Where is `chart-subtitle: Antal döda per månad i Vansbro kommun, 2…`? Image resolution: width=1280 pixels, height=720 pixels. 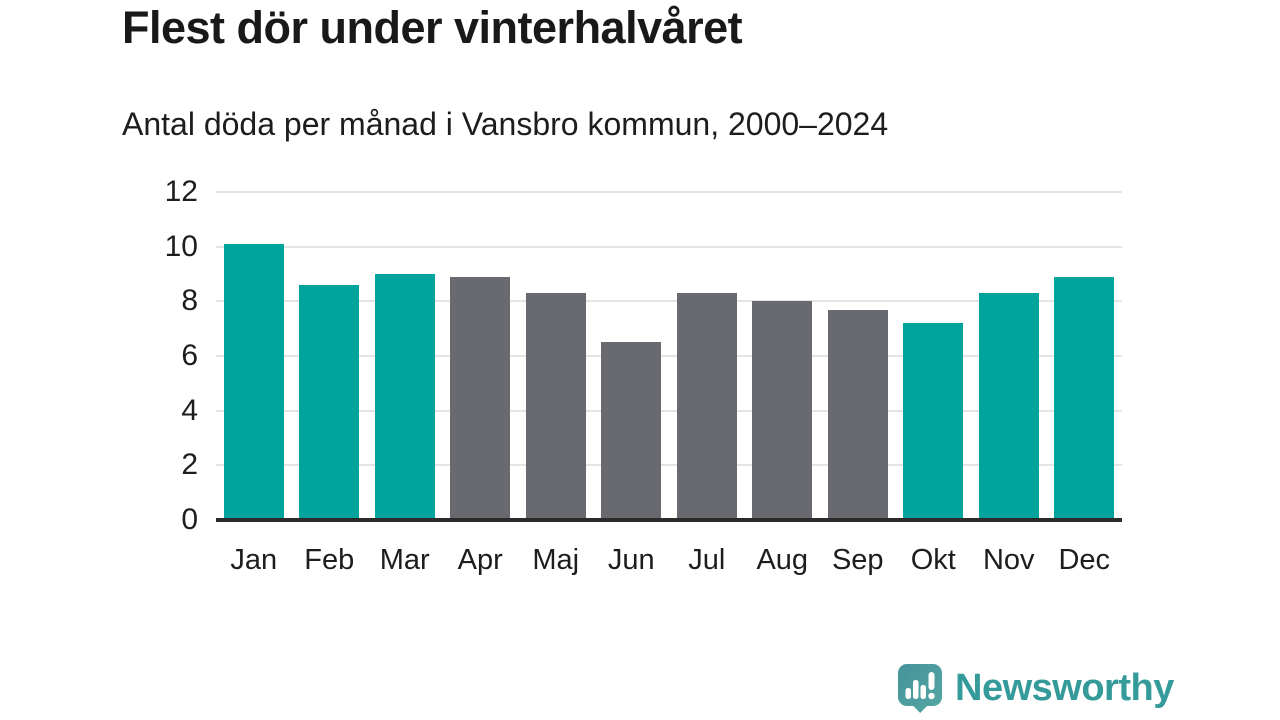 chart-subtitle: Antal döda per månad i Vansbro kommun, 2… is located at coordinates (505, 124).